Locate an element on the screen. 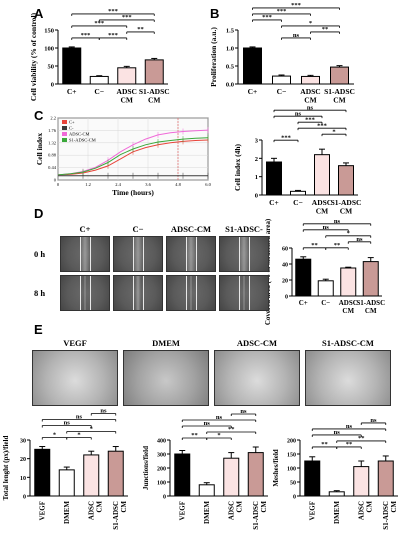  x-tick-label: 3.6 is located at coordinates (148, 184).